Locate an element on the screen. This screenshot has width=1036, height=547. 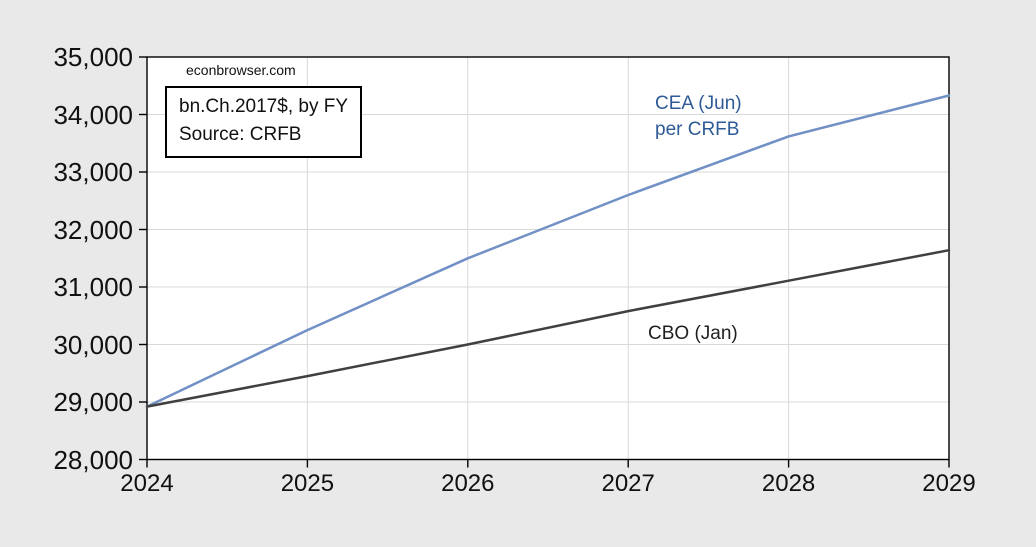
series-label-cea-line2: per CRFB is located at coordinates (697, 129).